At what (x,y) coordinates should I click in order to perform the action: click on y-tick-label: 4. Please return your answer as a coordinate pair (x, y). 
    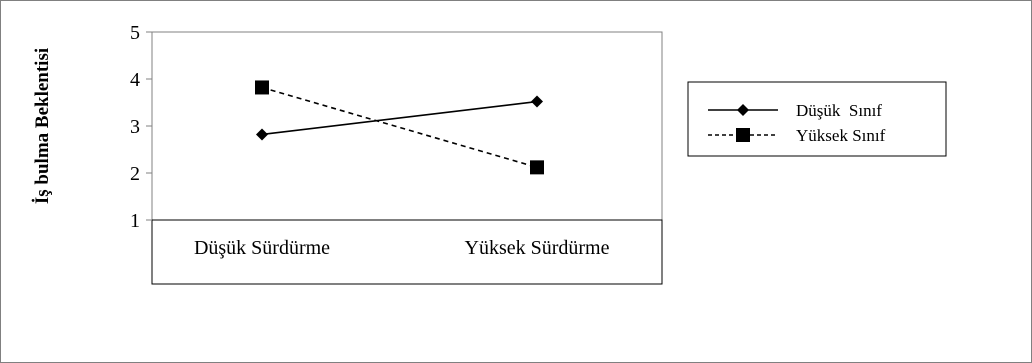
    Looking at the image, I should click on (135, 80).